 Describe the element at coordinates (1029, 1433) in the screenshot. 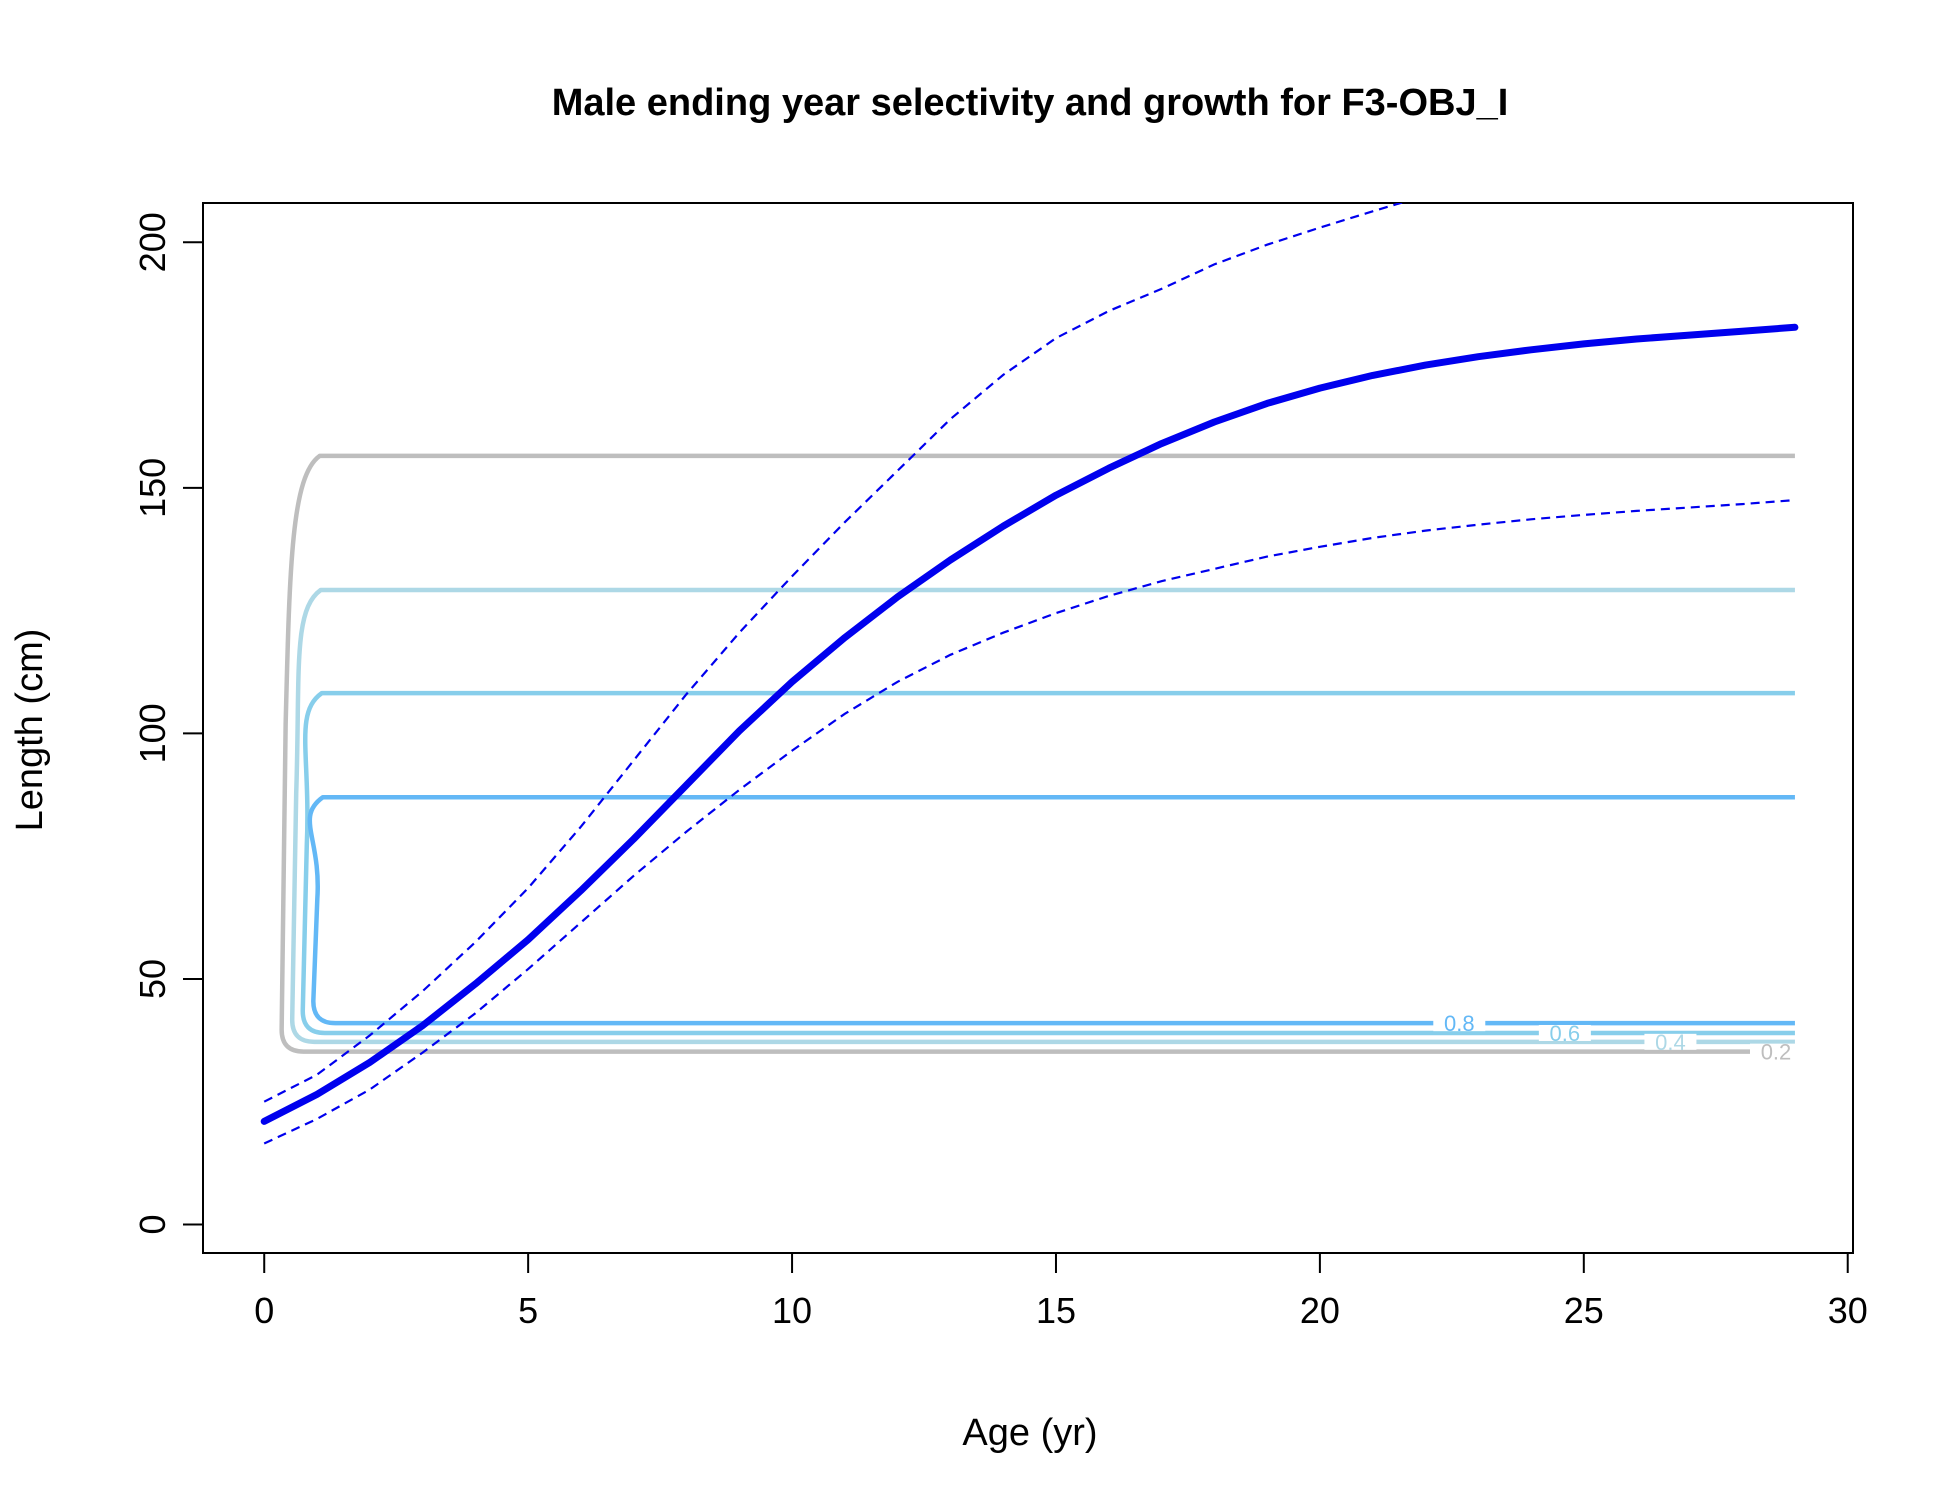

I see `x-axis-label: Age (yr)` at that location.